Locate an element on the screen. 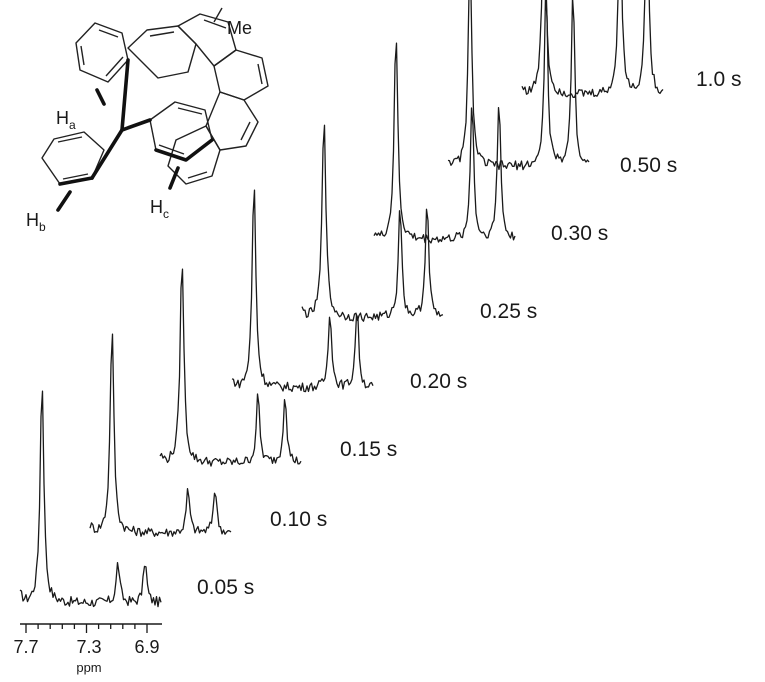  time-label-0-50: 0.50 s is located at coordinates (648, 165).